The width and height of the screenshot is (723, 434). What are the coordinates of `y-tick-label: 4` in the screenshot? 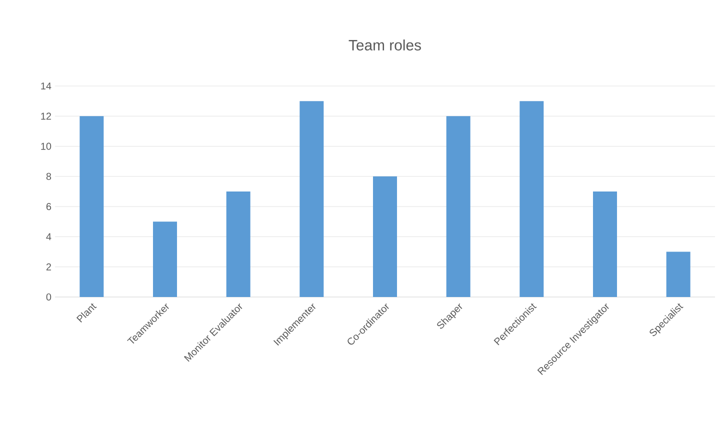 It's located at (49, 236).